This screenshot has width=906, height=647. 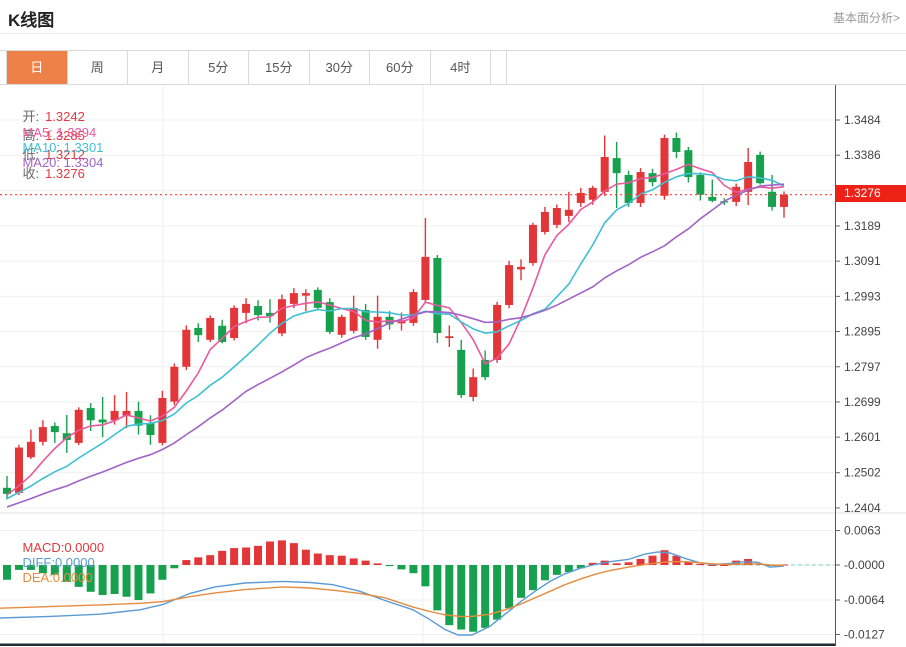 I want to click on interval-tab-bar: 日 周 月 5分 15分 30分 60分 4时, so click(x=453, y=67).